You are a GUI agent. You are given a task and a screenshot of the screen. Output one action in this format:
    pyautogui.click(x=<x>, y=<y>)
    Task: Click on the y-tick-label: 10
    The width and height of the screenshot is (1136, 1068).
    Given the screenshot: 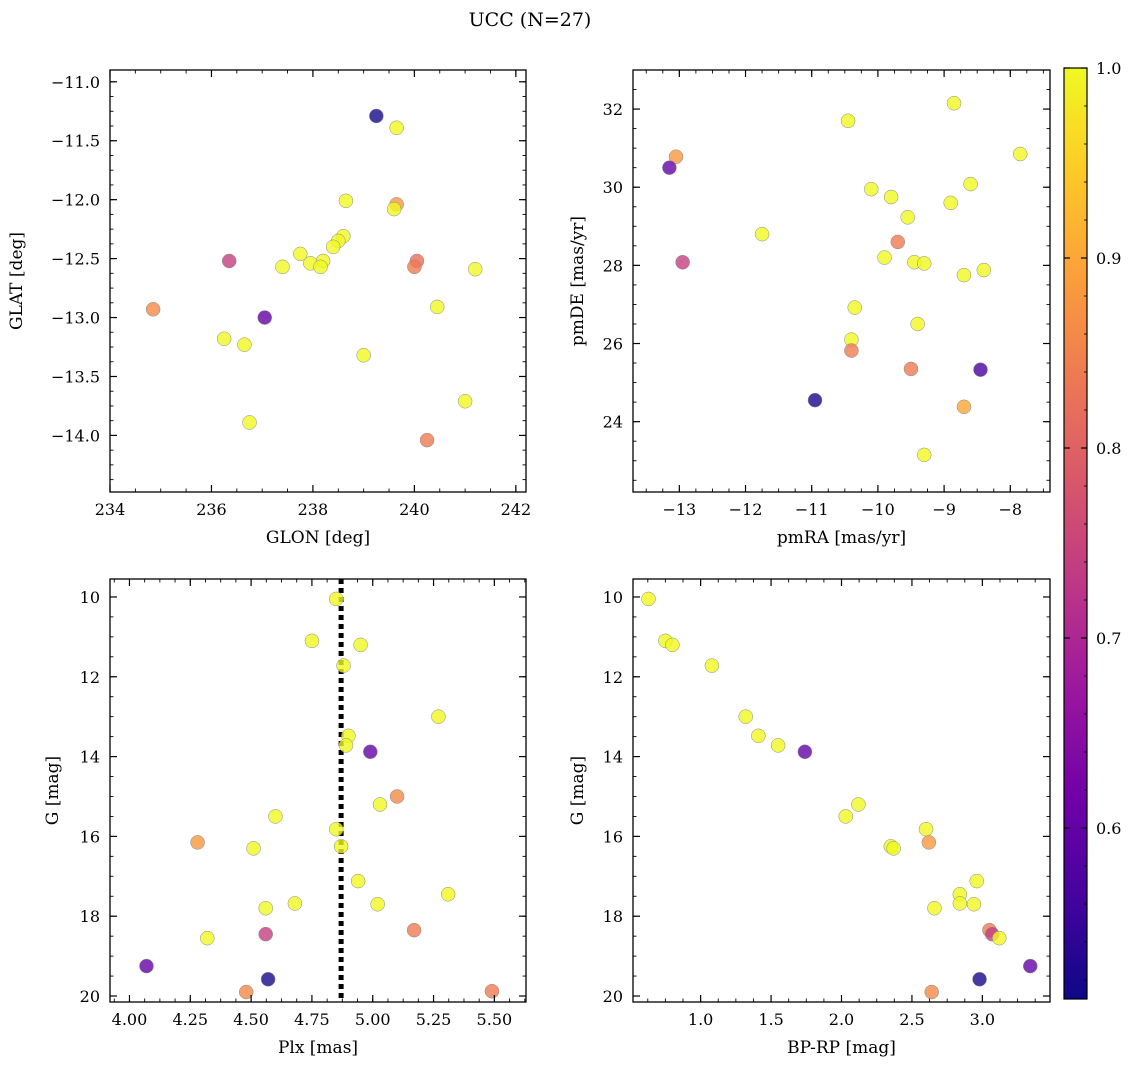 What is the action you would take?
    pyautogui.click(x=613, y=597)
    